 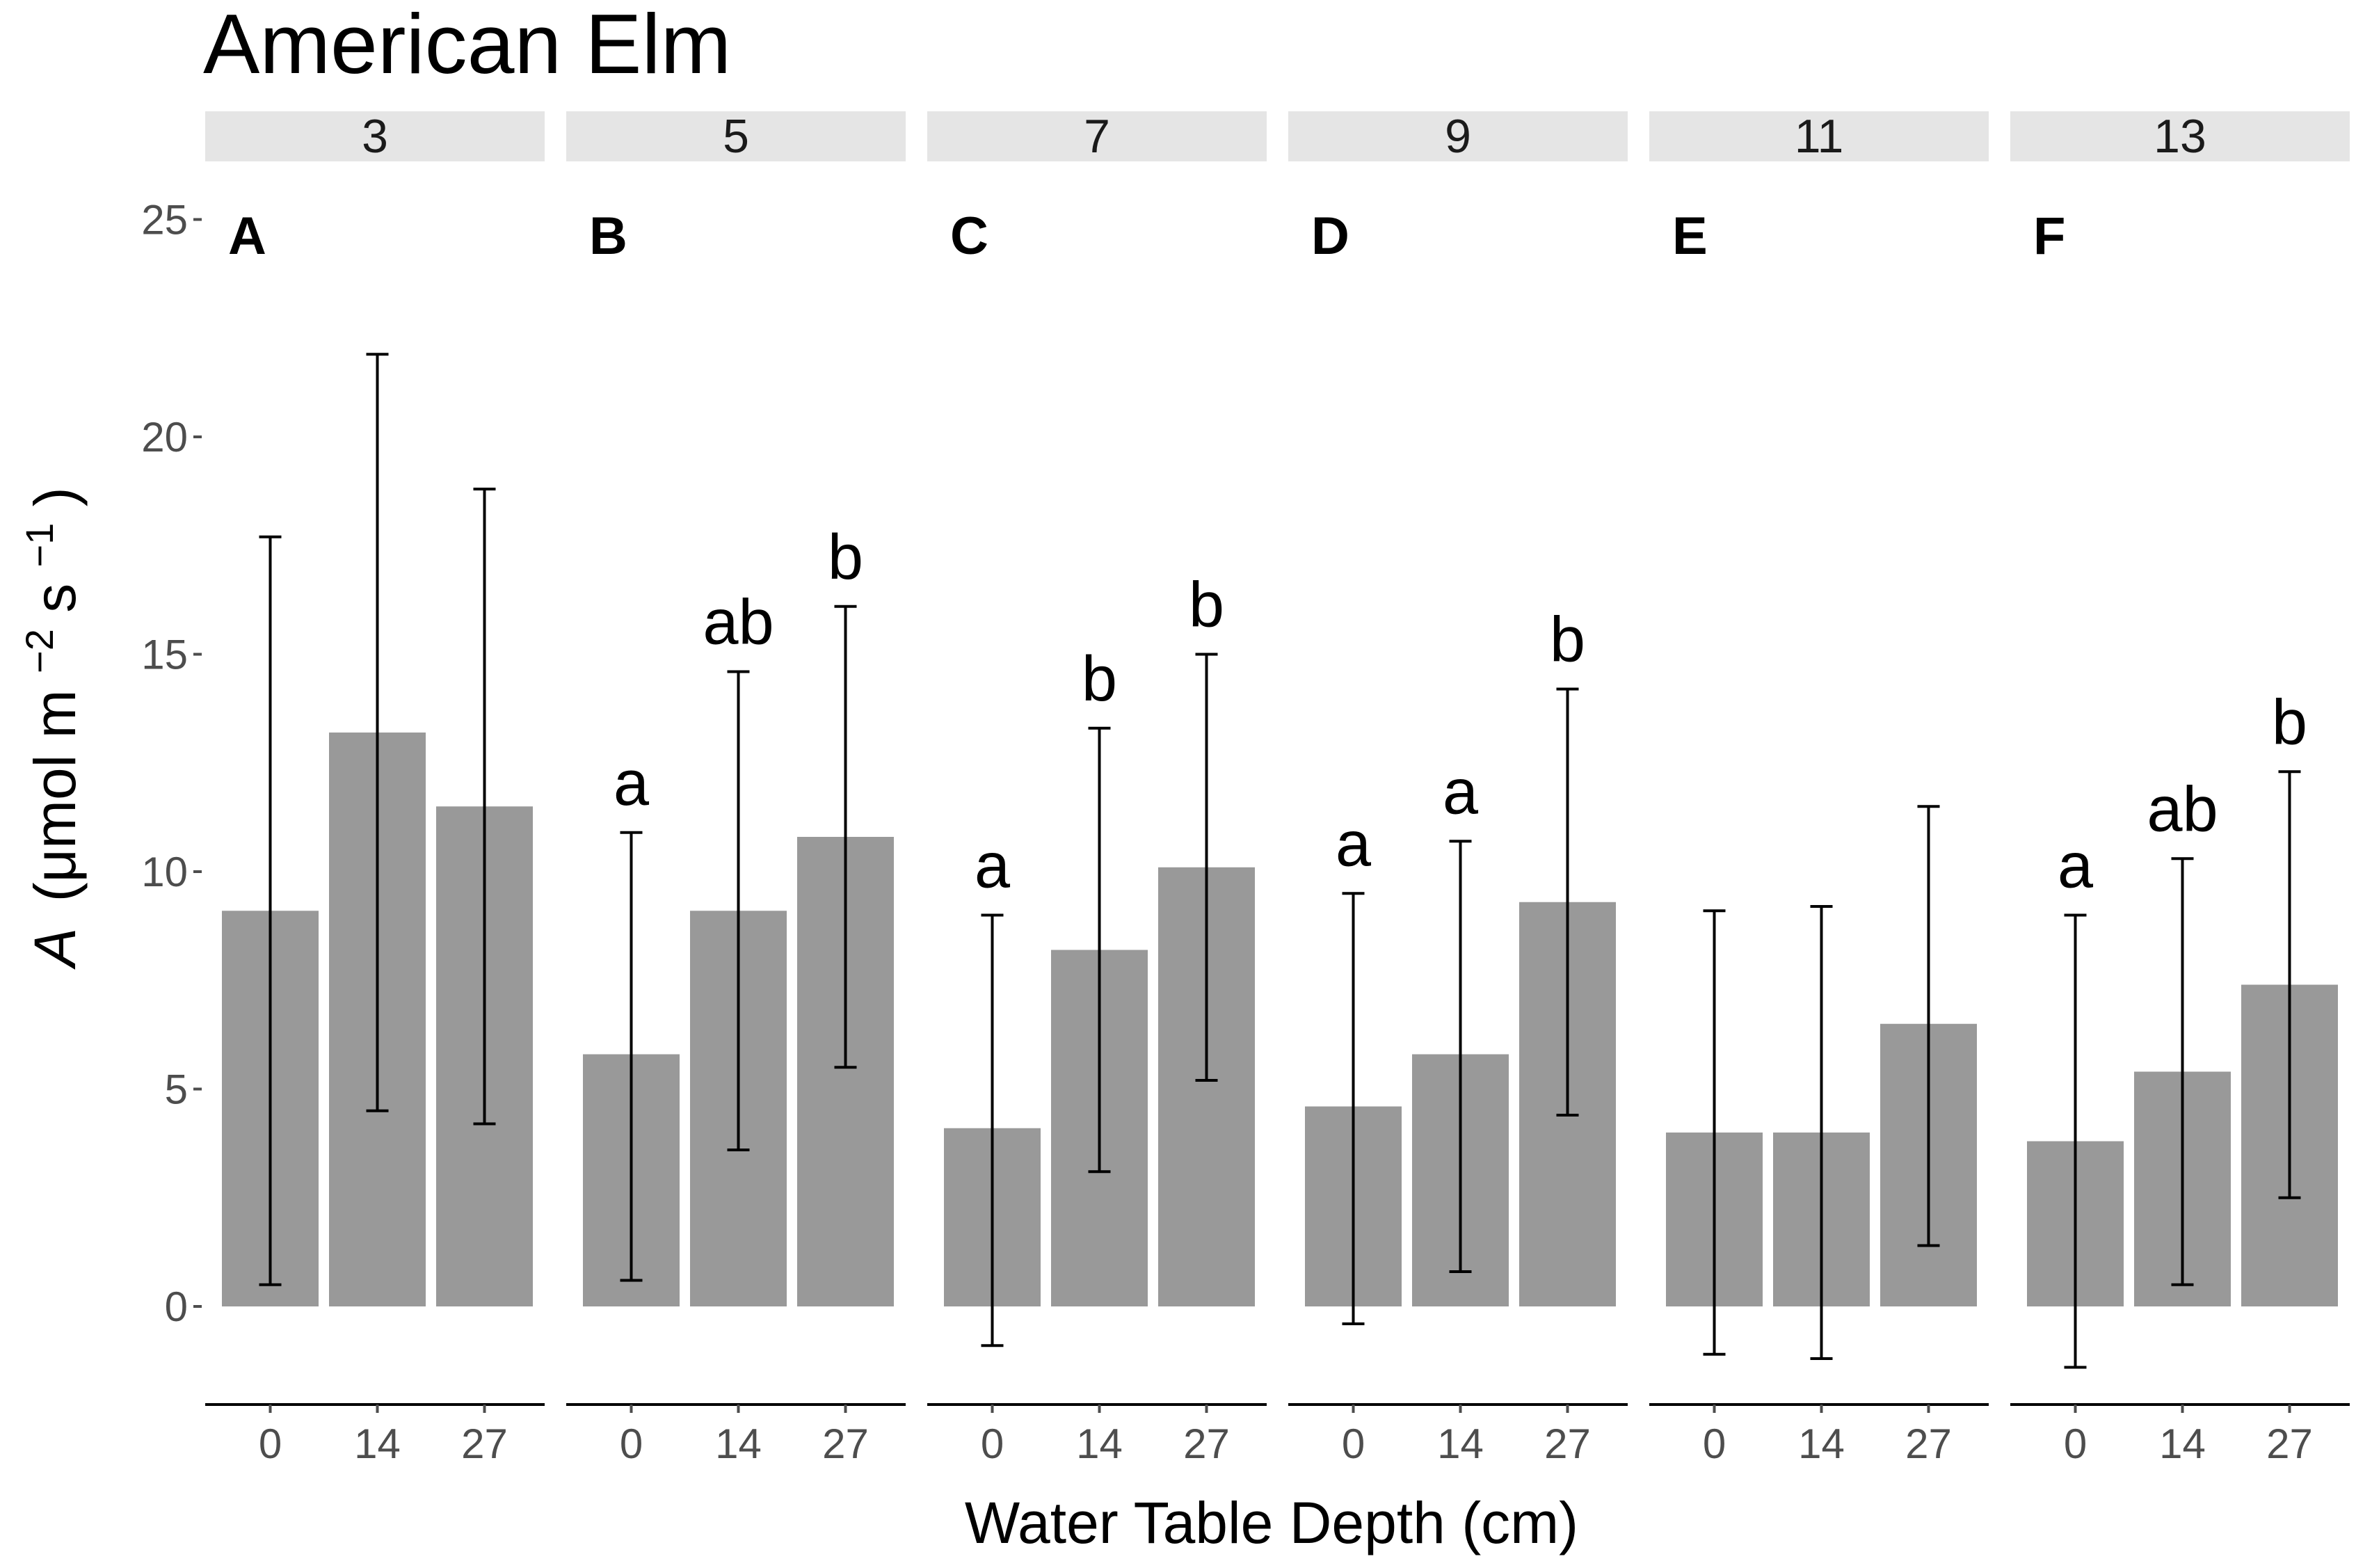 I want to click on y-axis-title-unit-open: (μmol m, so click(x=55, y=795).